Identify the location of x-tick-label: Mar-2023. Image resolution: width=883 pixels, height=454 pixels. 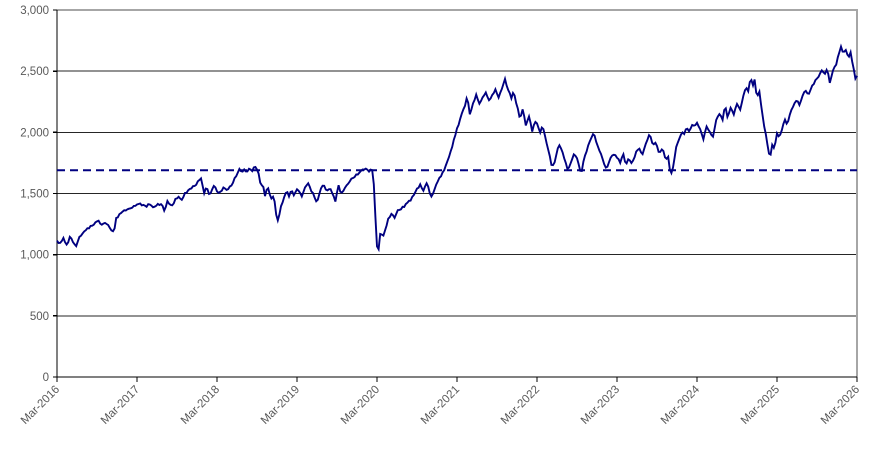
(600, 405).